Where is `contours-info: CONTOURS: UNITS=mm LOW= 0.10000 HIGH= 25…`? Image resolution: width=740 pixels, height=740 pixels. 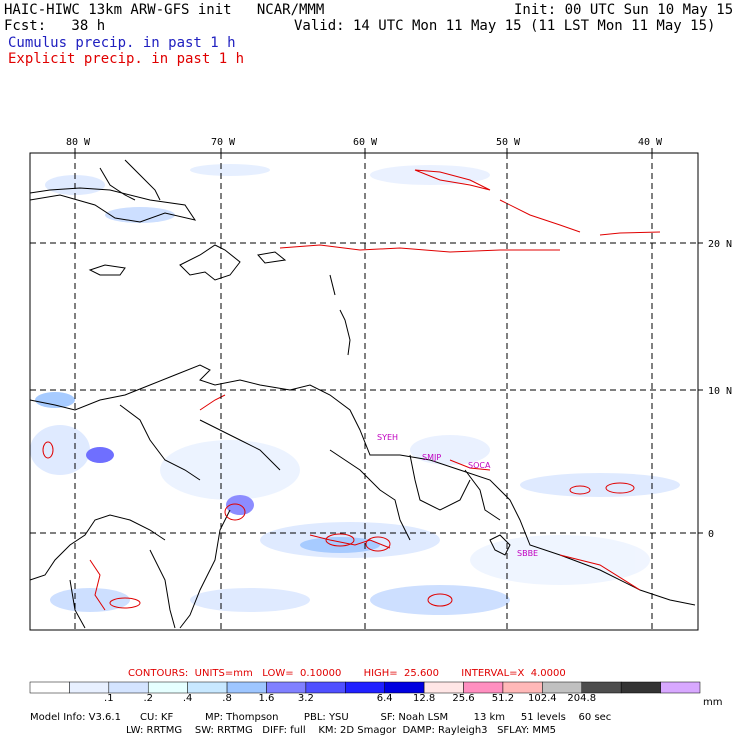 contours-info: CONTOURS: UNITS=mm LOW= 0.10000 HIGH= 25… is located at coordinates (347, 673).